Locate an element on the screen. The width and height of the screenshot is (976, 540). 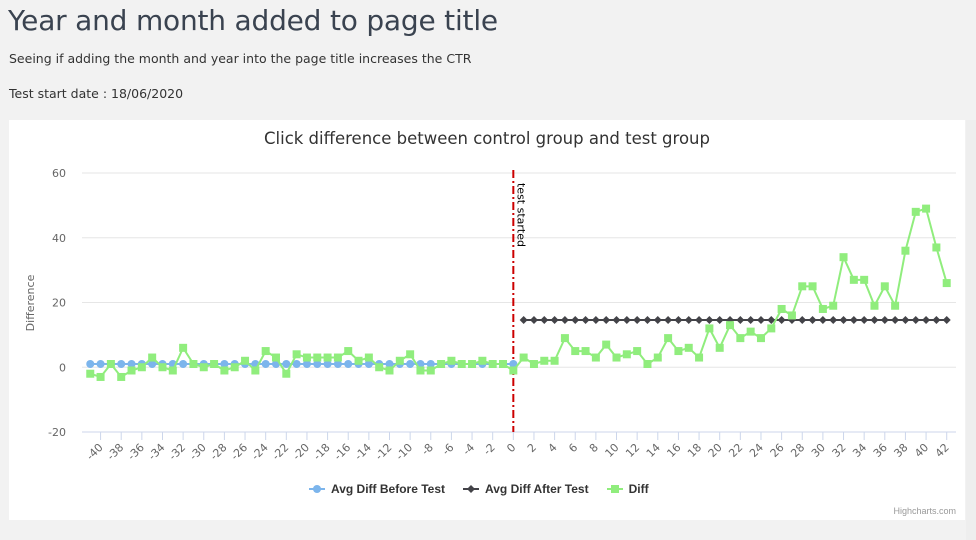
svg-text: -38 is located at coordinates (115, 452).